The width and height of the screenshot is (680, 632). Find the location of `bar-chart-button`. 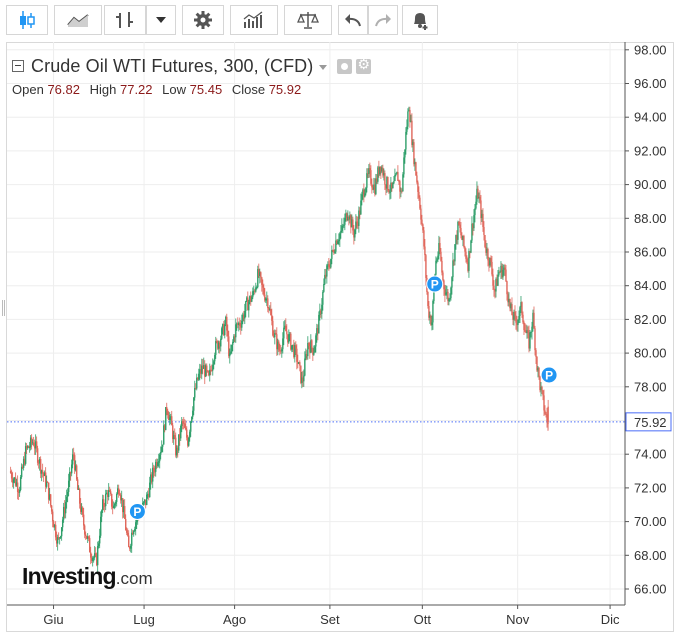

bar-chart-button is located at coordinates (125, 20).